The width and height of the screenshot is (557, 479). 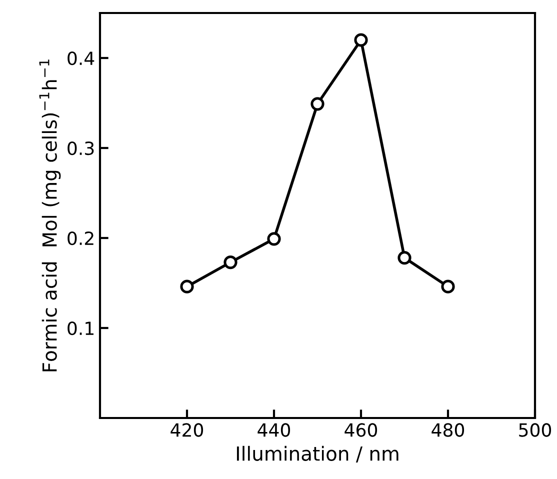 I want to click on y-tick-label: 0.2, so click(x=81, y=238).